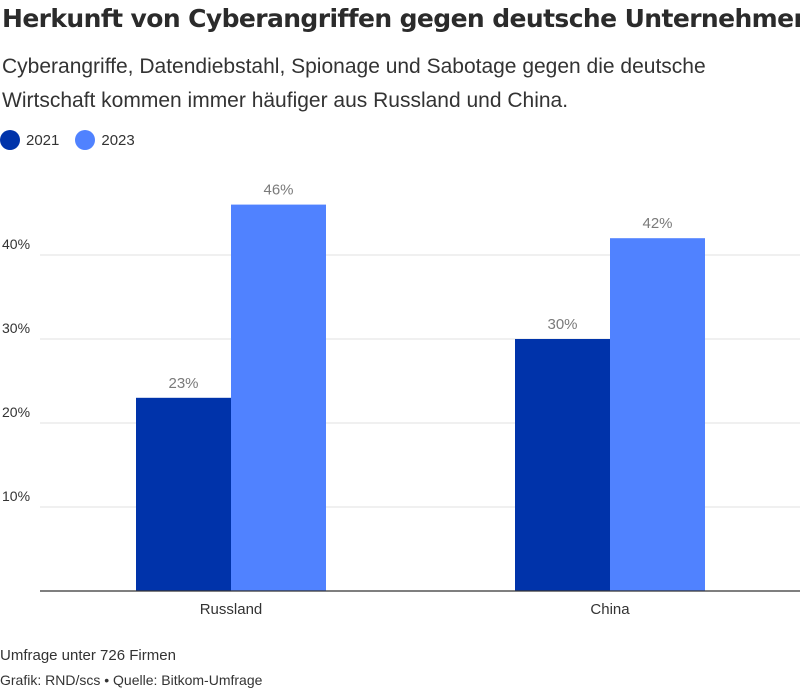 The width and height of the screenshot is (800, 690). What do you see at coordinates (118, 140) in the screenshot?
I see `legend-label-2023: 2023` at bounding box center [118, 140].